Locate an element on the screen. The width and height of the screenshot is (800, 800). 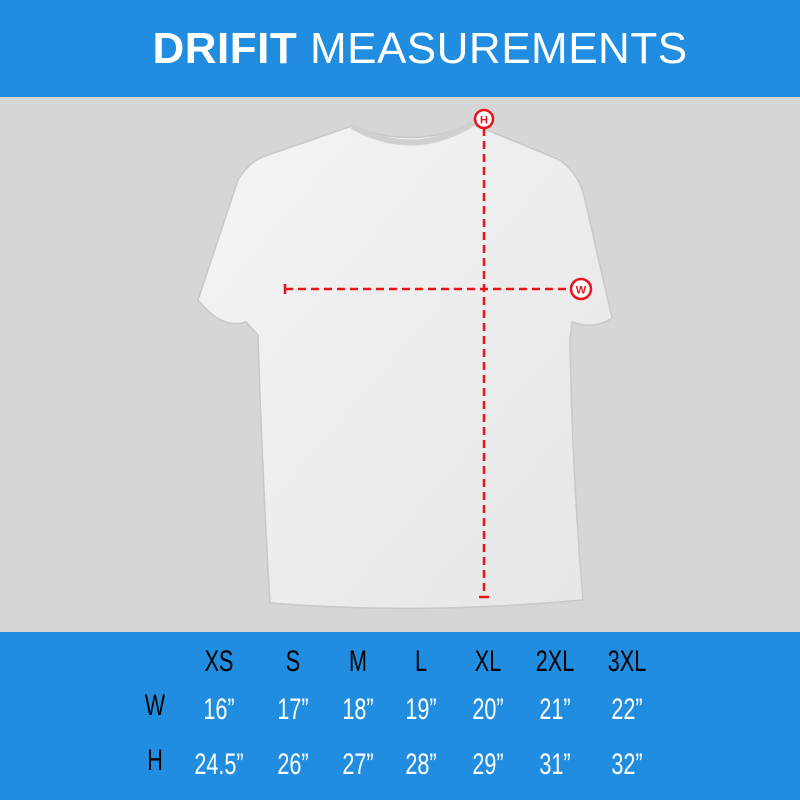
measurement-value: 27” is located at coordinates (357, 765).